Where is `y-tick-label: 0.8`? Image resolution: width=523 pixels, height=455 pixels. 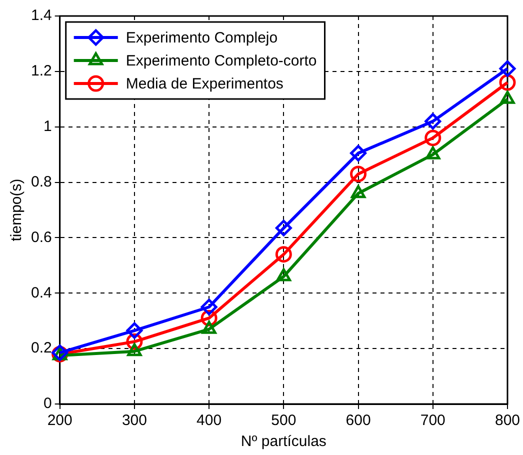 y-tick-label: 0.8 is located at coordinates (41, 181).